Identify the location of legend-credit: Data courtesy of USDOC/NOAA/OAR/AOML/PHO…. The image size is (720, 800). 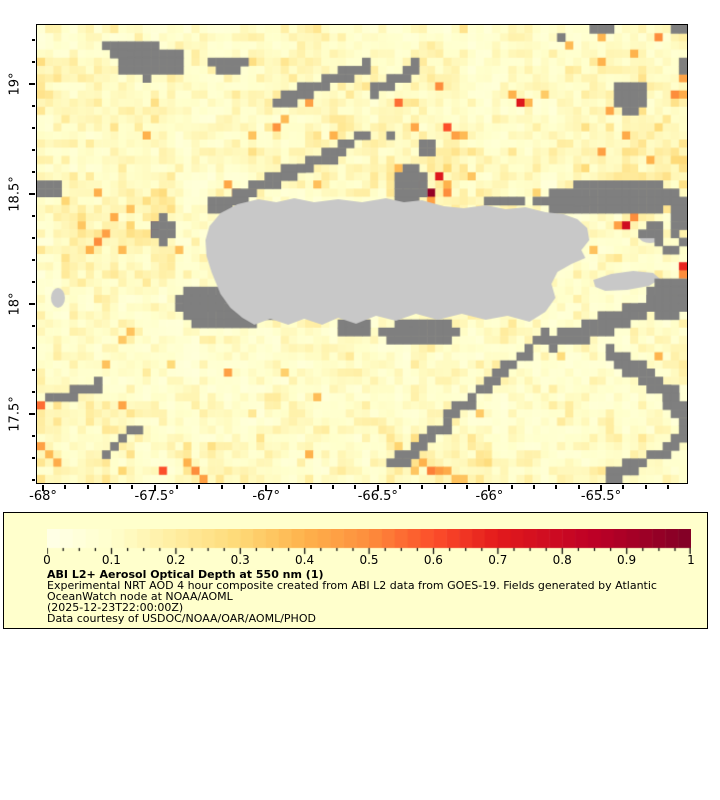
(181, 618).